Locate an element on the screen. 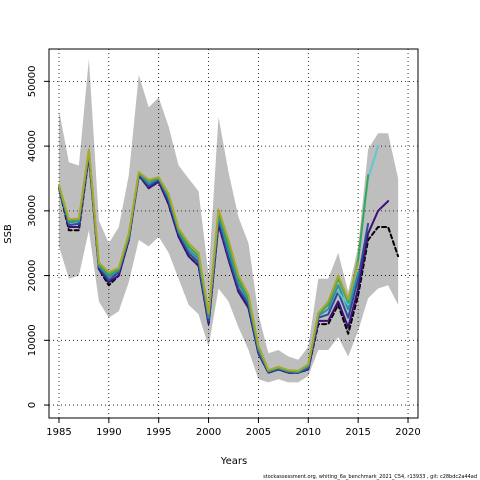 Image resolution: width=480 pixels, height=480 pixels. x-axis-label: Years is located at coordinates (233, 461).